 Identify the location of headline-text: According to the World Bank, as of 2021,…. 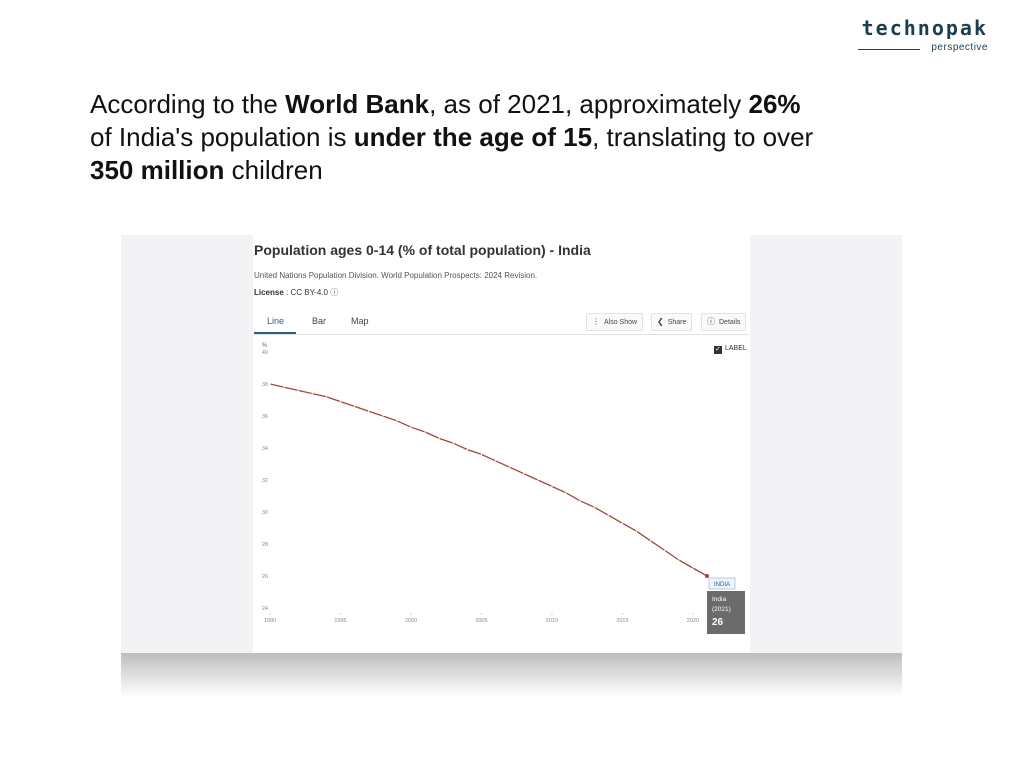
(515, 137).